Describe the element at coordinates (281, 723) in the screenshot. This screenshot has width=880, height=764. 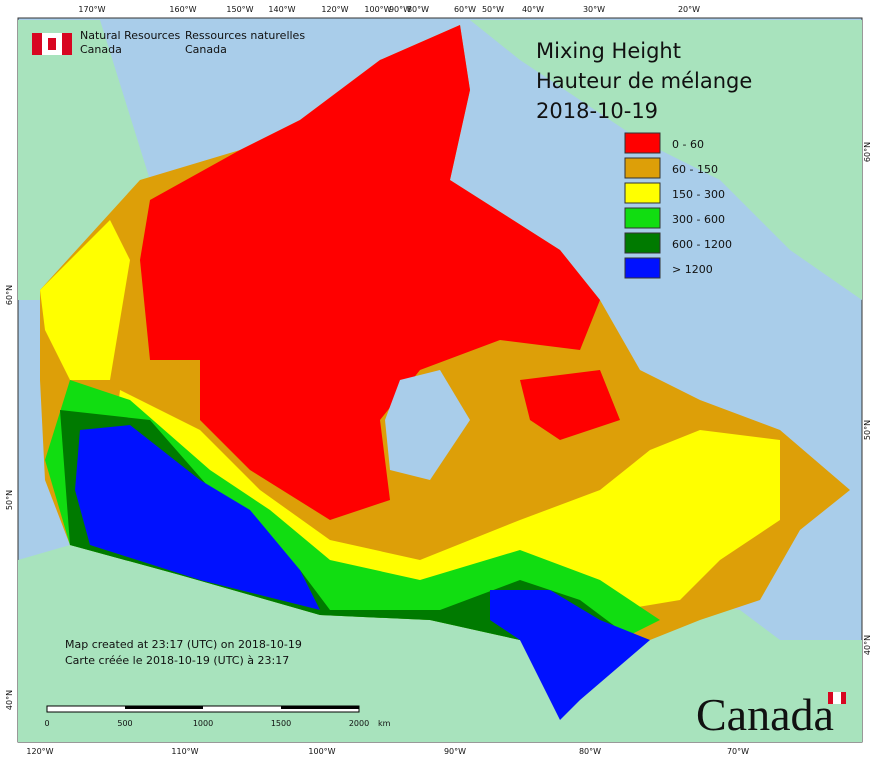
I see `scale-label: 1500` at that location.